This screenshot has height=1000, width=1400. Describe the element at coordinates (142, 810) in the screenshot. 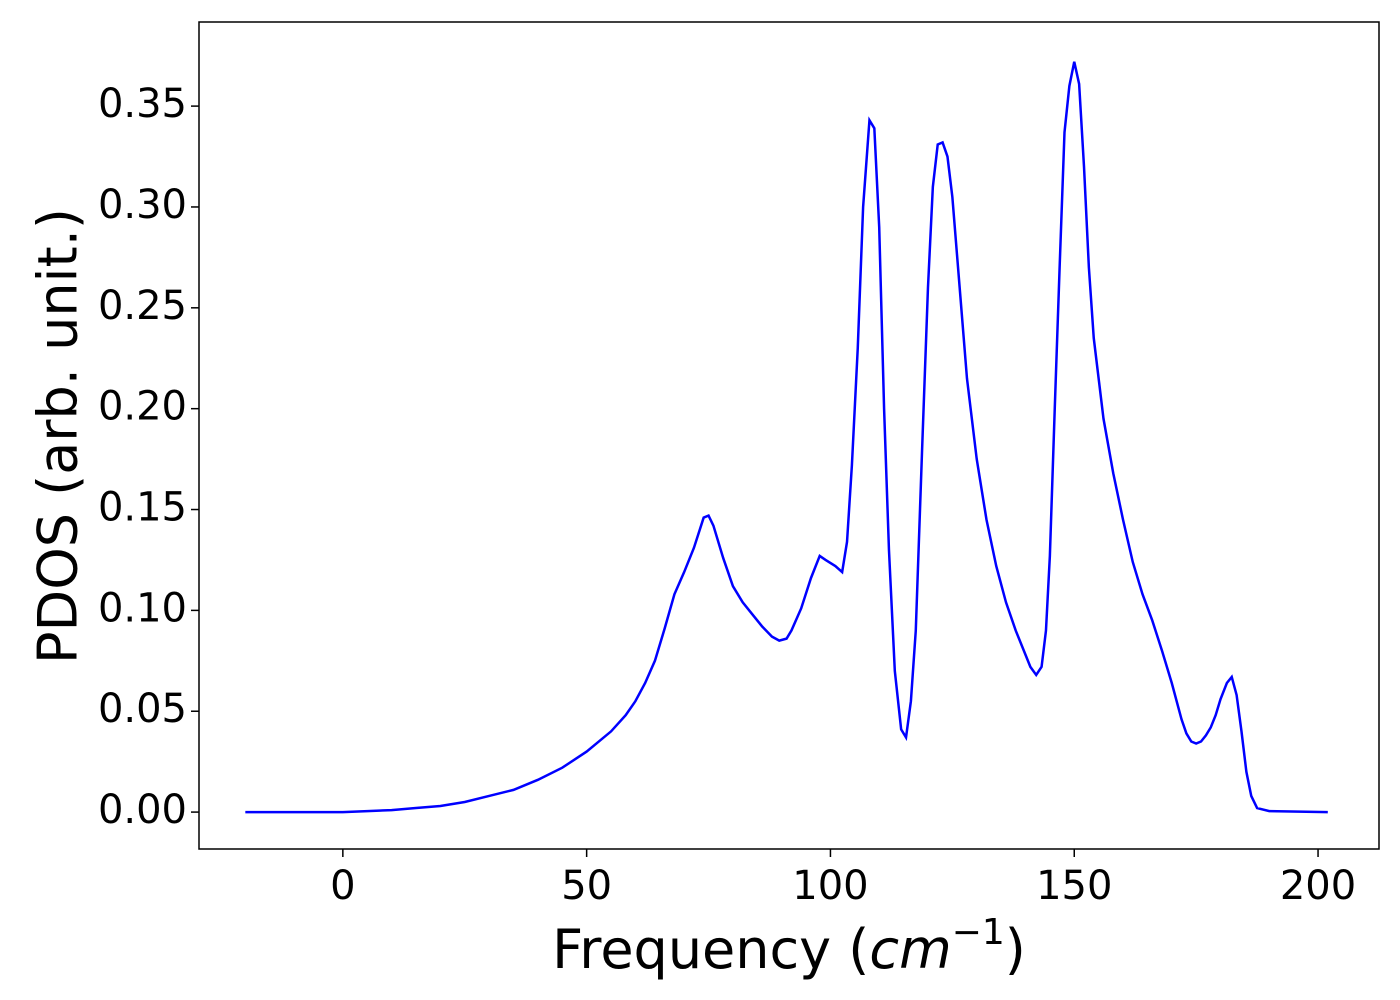

I see `y-tick-label: 0.00` at that location.